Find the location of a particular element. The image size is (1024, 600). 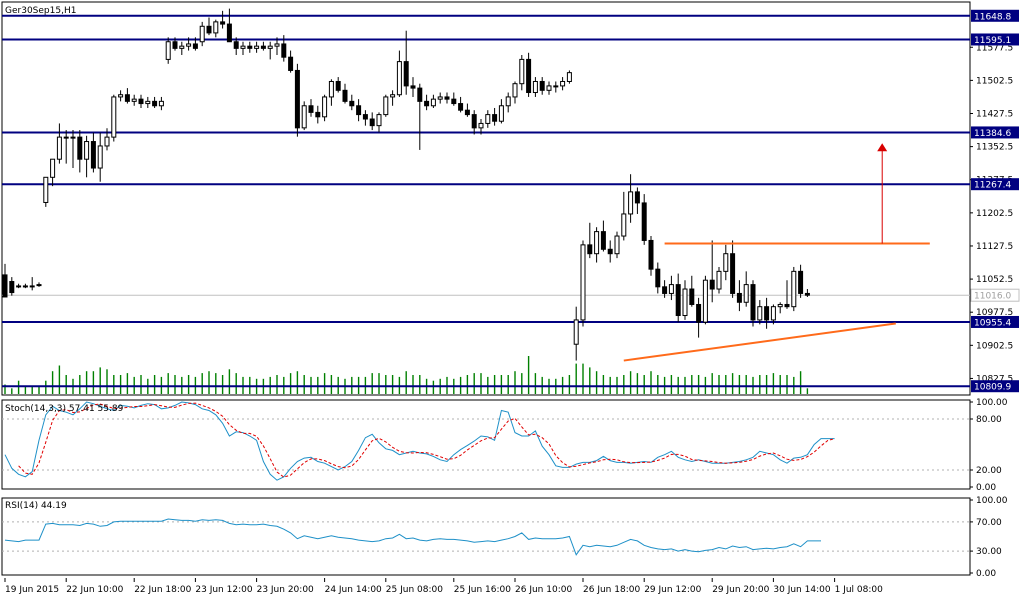

price-tick-label: 10902.5 is located at coordinates (994, 346).